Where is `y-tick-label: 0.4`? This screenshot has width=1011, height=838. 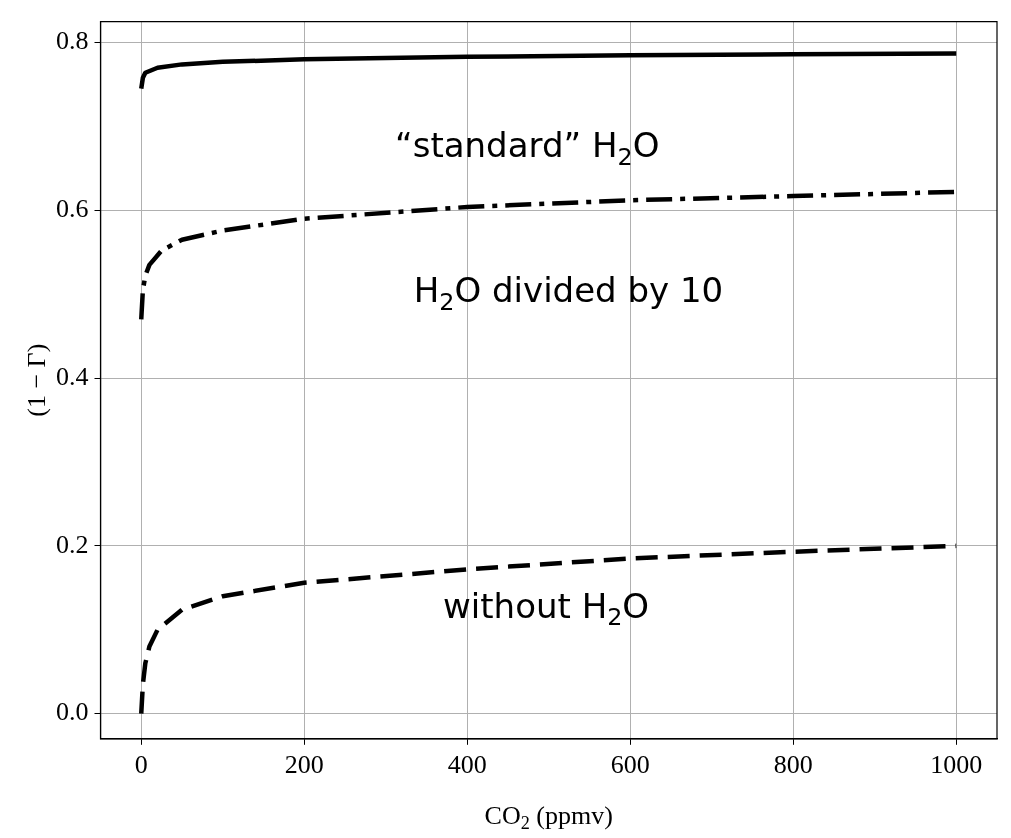 y-tick-label: 0.4 is located at coordinates (72, 376).